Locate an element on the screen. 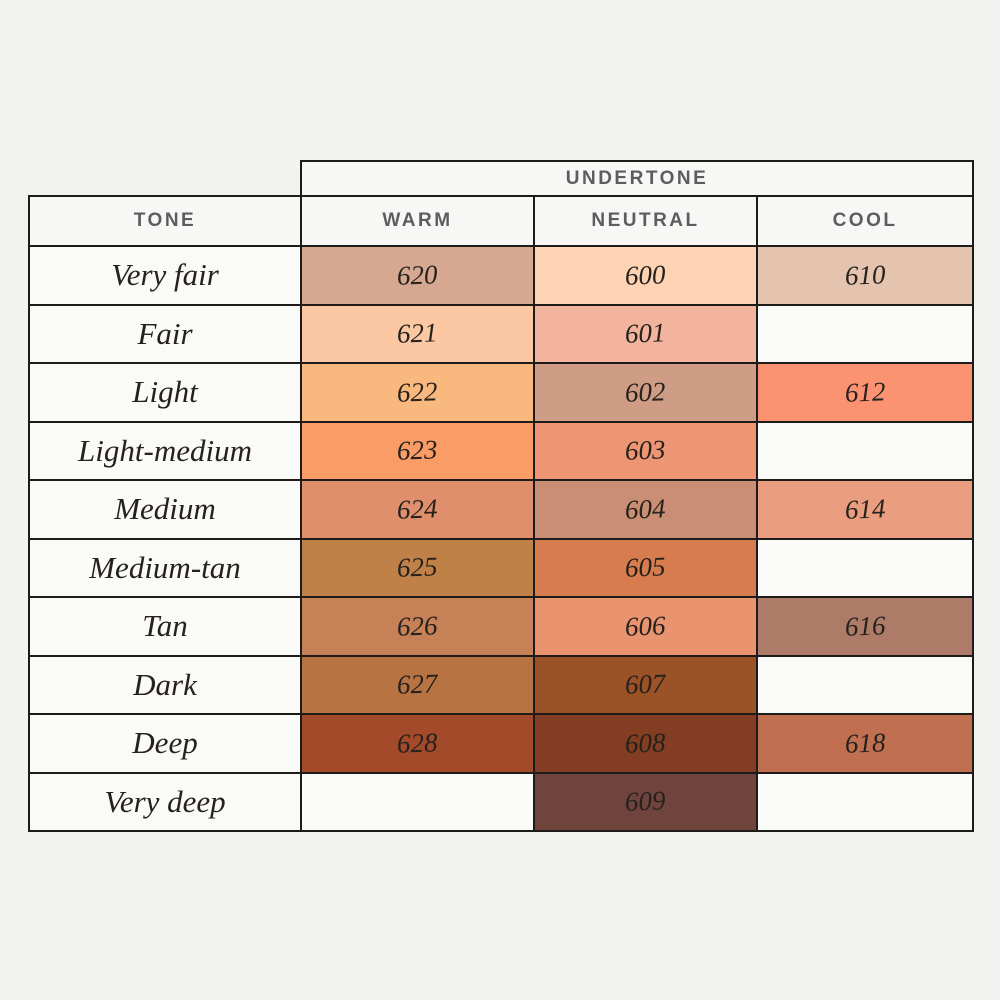 This screenshot has width=1000, height=1000. shade-swatch-606: 606 is located at coordinates (645, 626).